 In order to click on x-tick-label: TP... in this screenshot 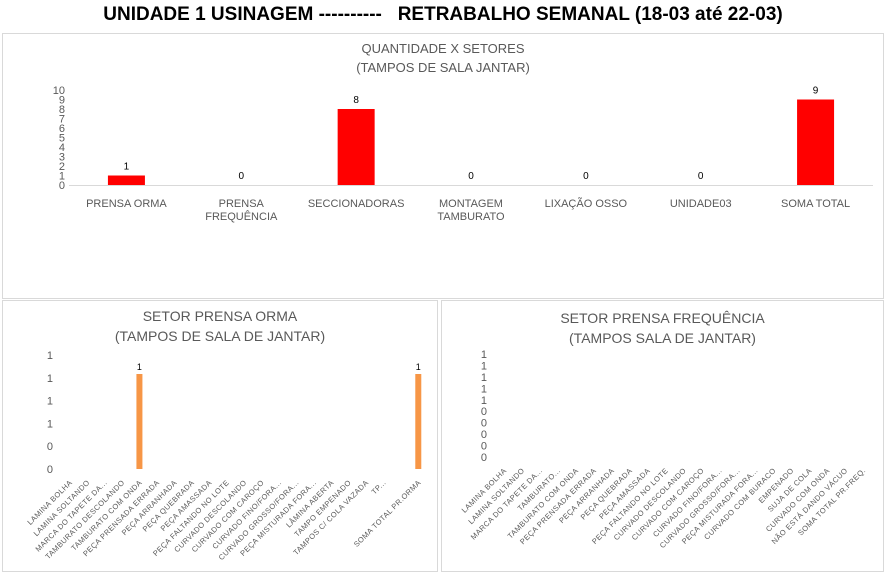, I will do `click(379, 487)`.